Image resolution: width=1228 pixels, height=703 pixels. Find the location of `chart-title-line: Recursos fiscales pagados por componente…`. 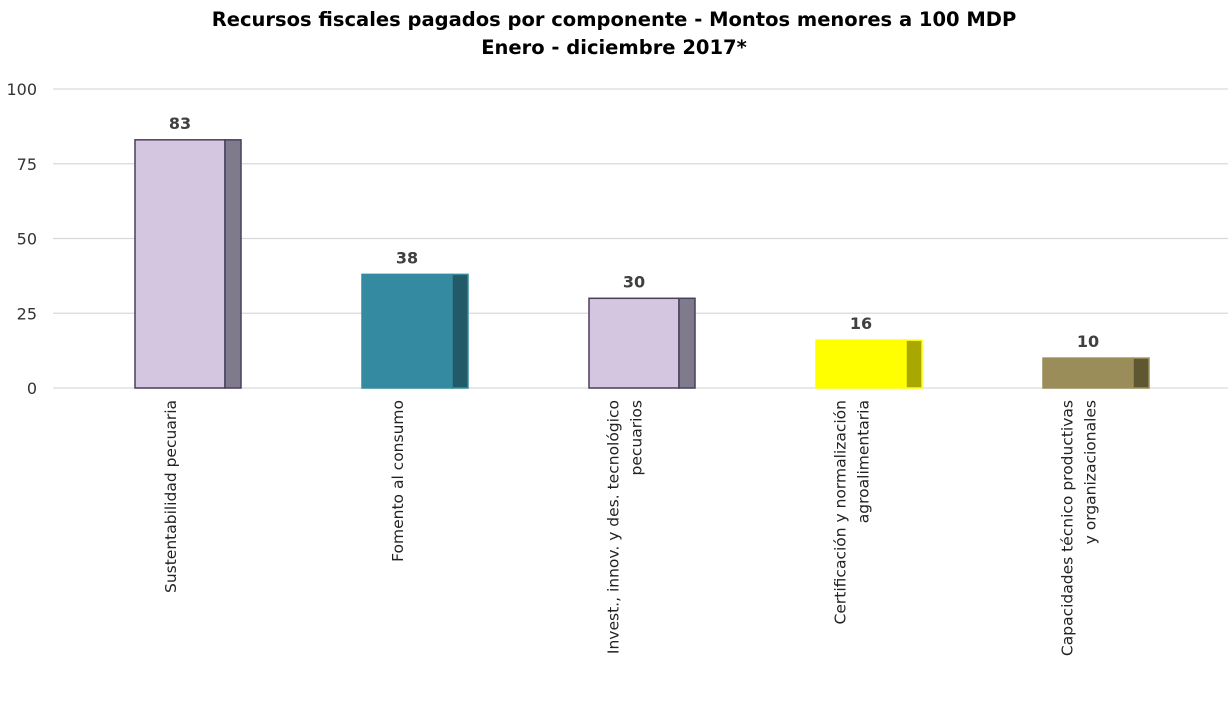

chart-title-line: Recursos fiscales pagados por componente… is located at coordinates (614, 19).